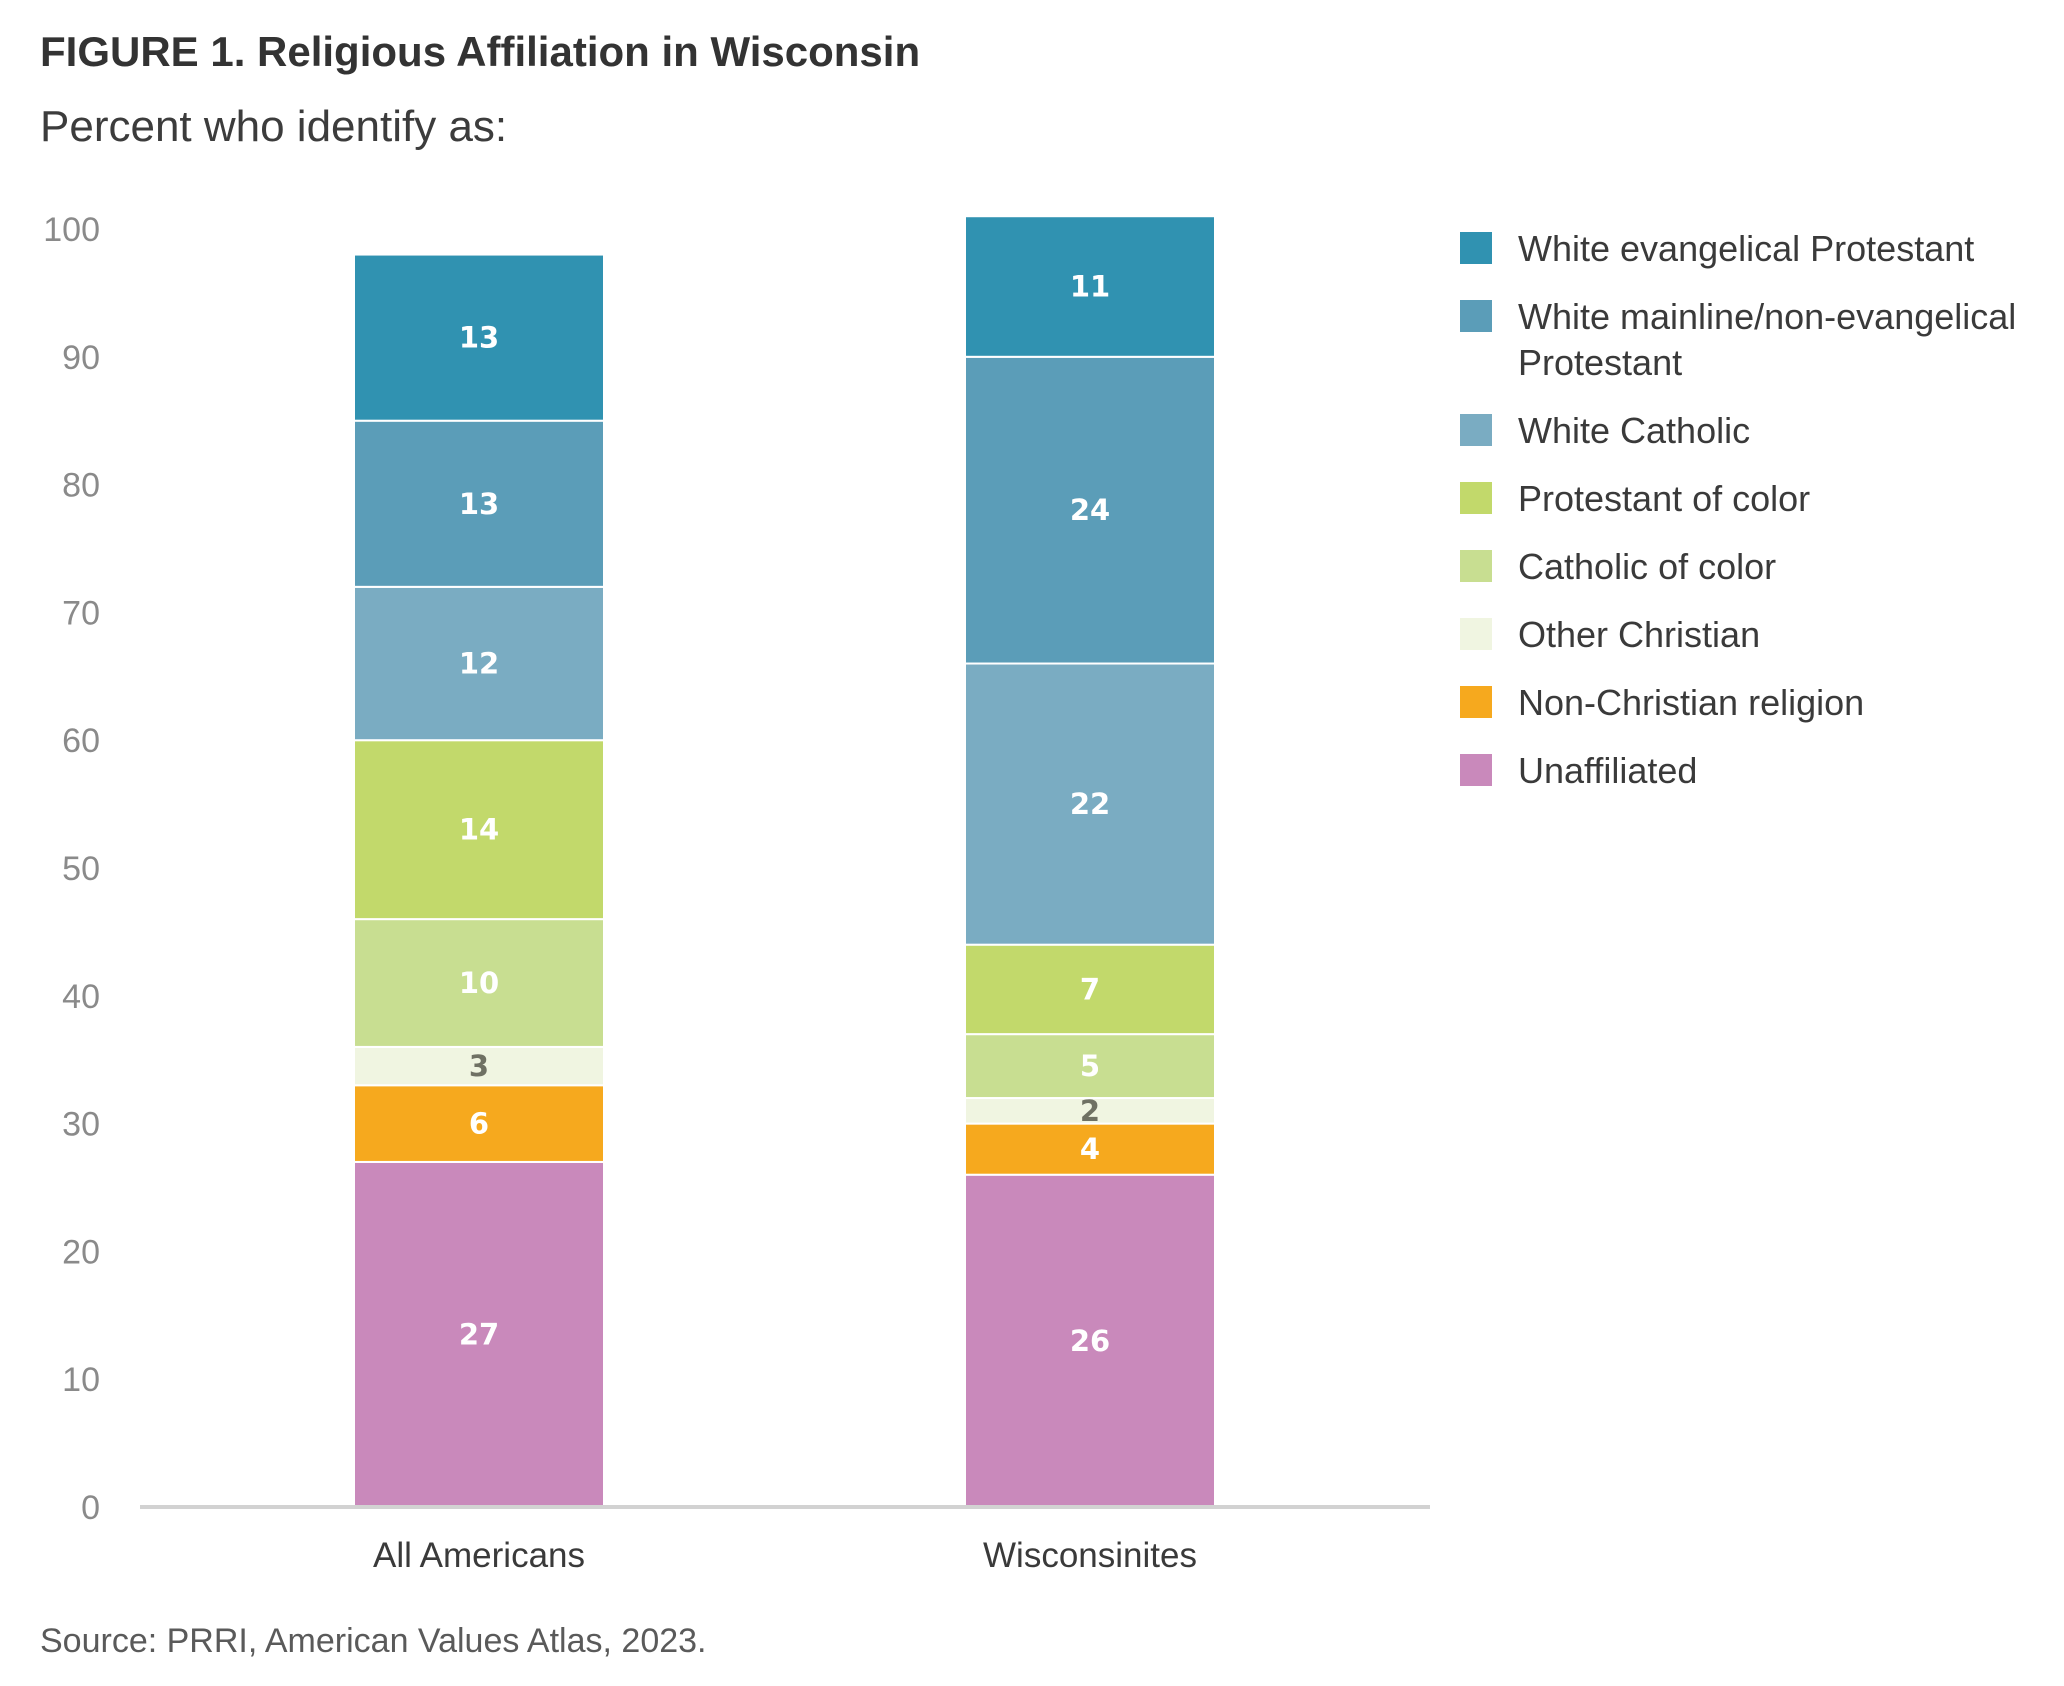  What do you see at coordinates (479, 1555) in the screenshot?
I see `x-category-label: All Americans` at bounding box center [479, 1555].